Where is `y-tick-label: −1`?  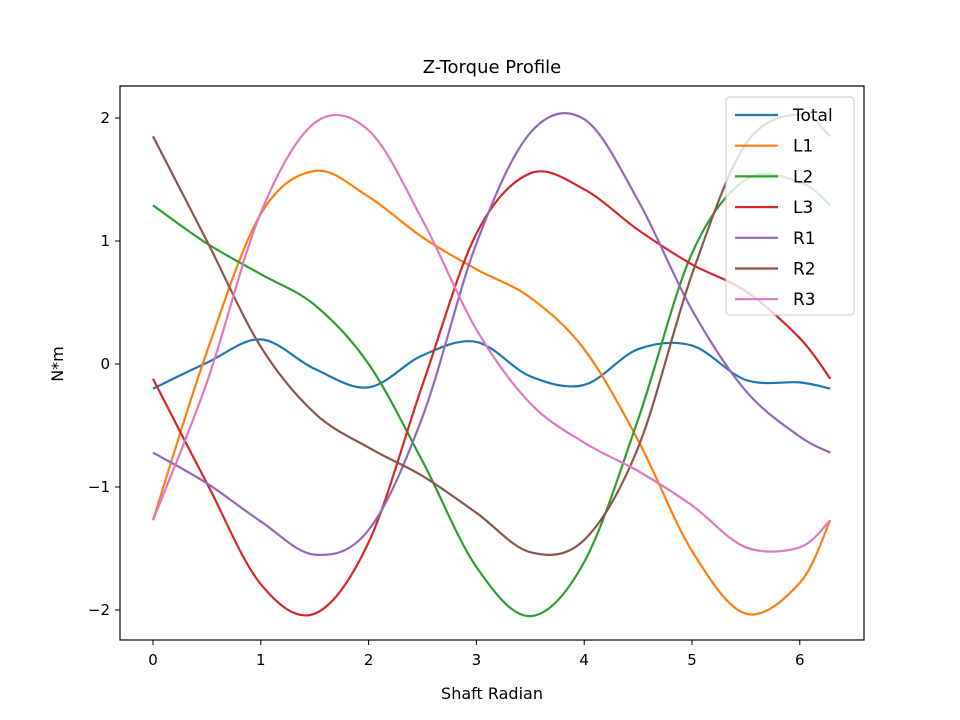 y-tick-label: −1 is located at coordinates (99, 487).